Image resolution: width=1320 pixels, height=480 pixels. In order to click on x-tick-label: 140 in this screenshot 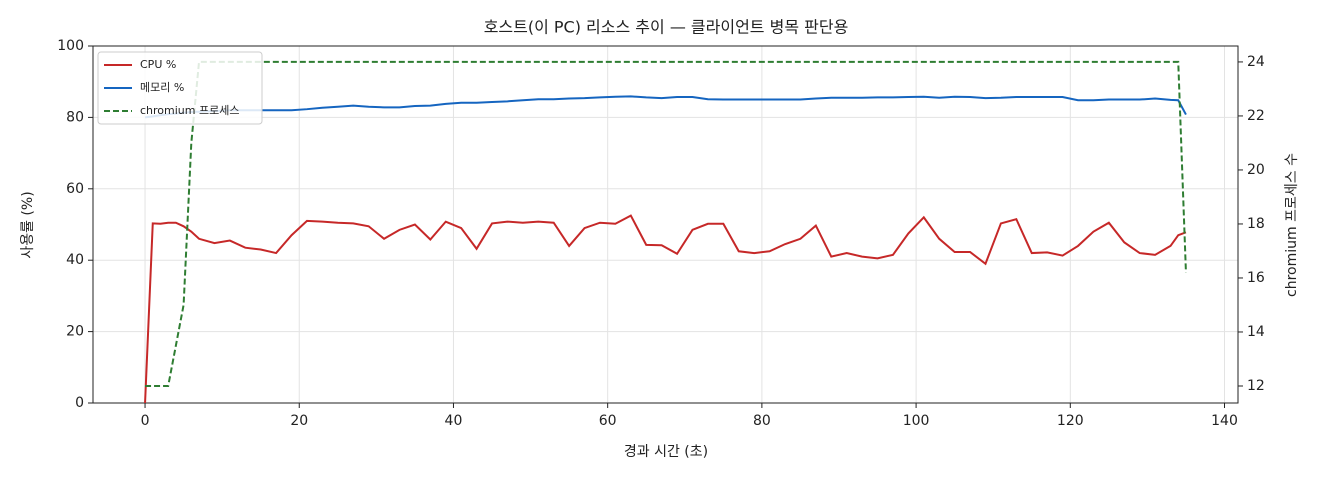, I will do `click(1224, 421)`.